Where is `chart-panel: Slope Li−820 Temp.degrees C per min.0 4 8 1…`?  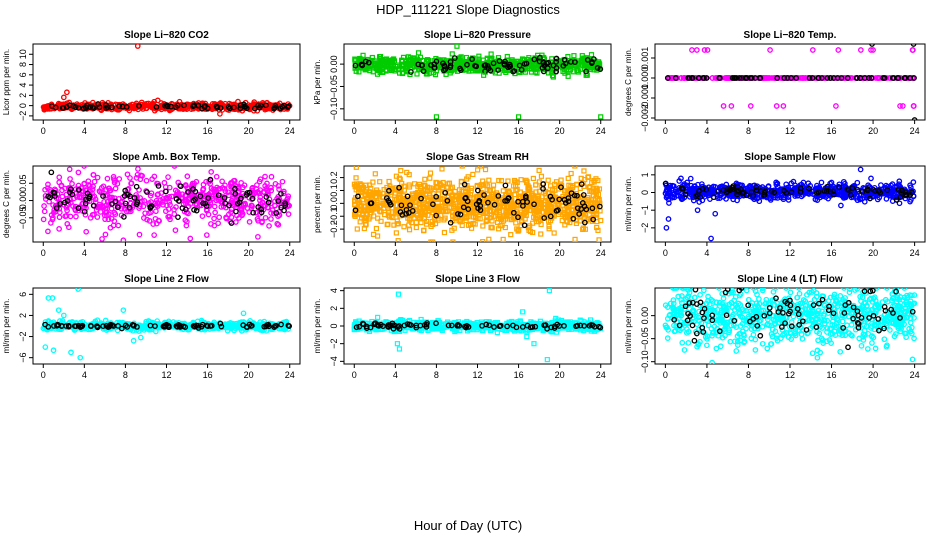 chart-panel: Slope Li−820 Temp.degrees C per min.0 4 8 1… is located at coordinates (775, 83).